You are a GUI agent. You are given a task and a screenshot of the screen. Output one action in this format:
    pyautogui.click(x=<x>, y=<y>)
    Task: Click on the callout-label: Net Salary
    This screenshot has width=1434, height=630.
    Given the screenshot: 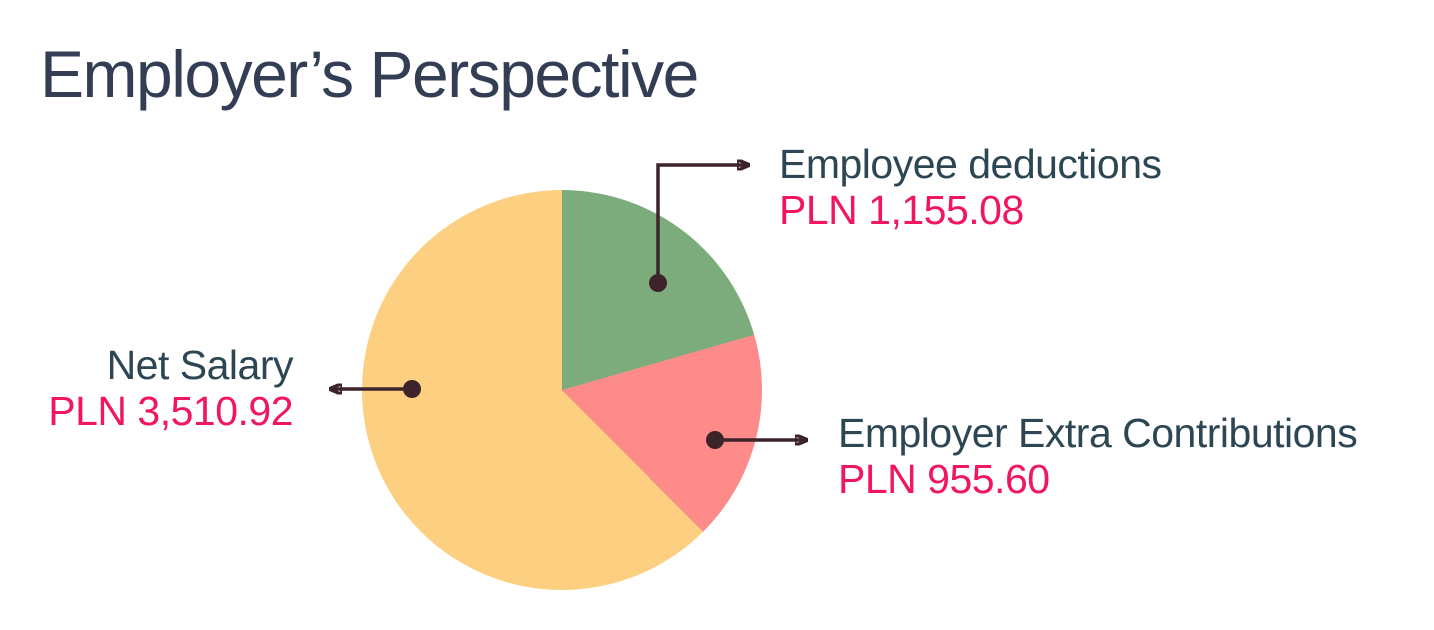 What is the action you would take?
    pyautogui.click(x=200, y=365)
    